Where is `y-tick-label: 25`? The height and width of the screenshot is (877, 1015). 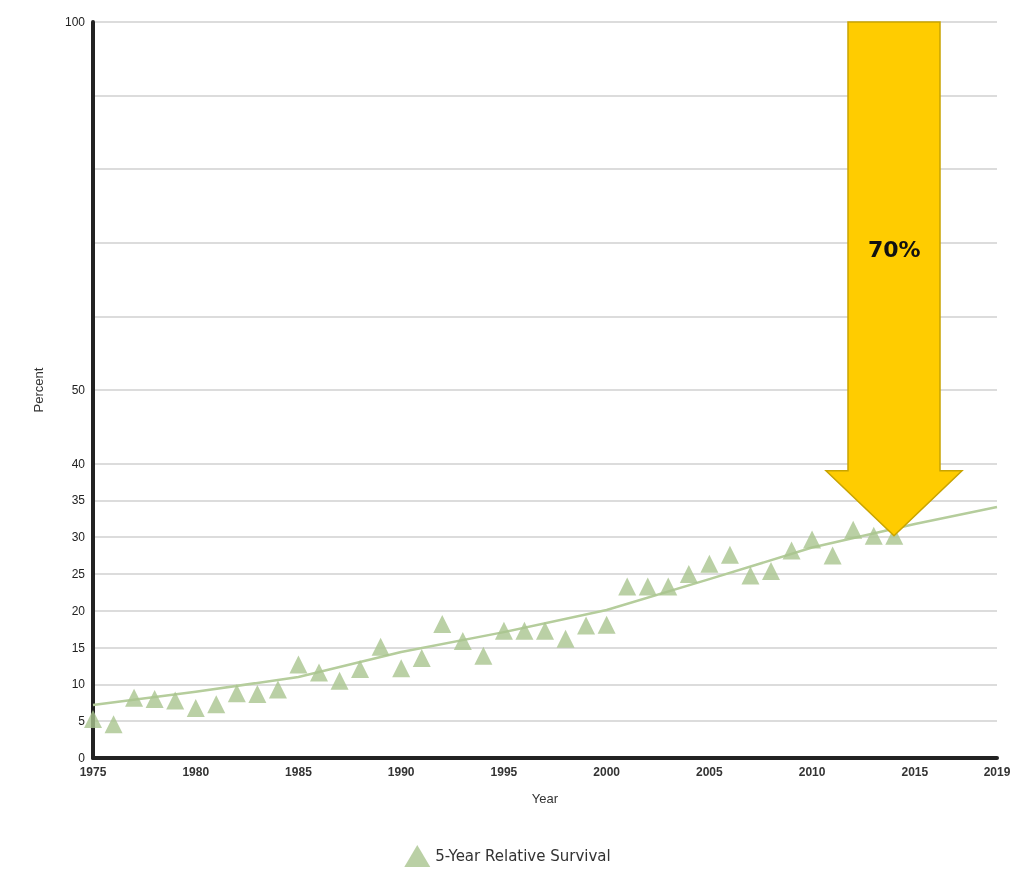 y-tick-label: 25 is located at coordinates (78, 574).